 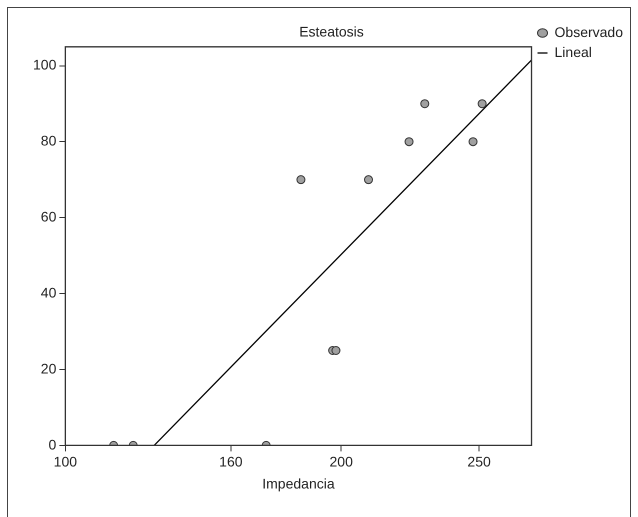 I want to click on chart-title: Esteatosis, so click(x=331, y=31).